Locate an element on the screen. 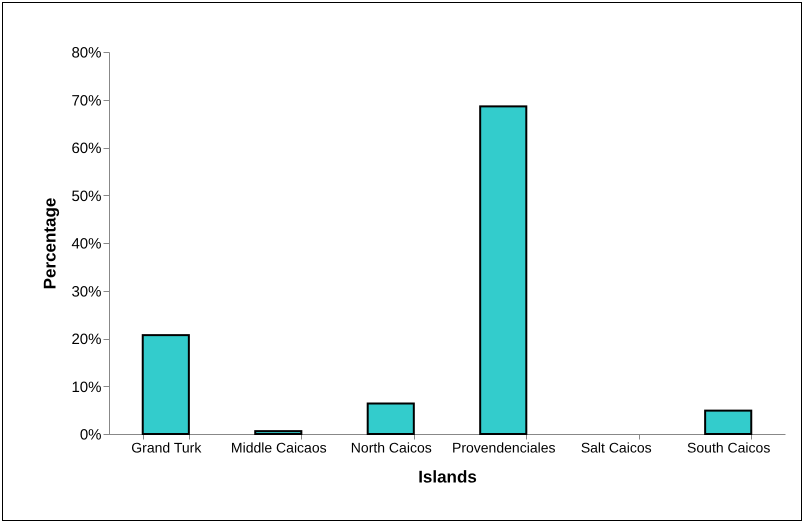  y-tick-label: 50% is located at coordinates (86, 196).